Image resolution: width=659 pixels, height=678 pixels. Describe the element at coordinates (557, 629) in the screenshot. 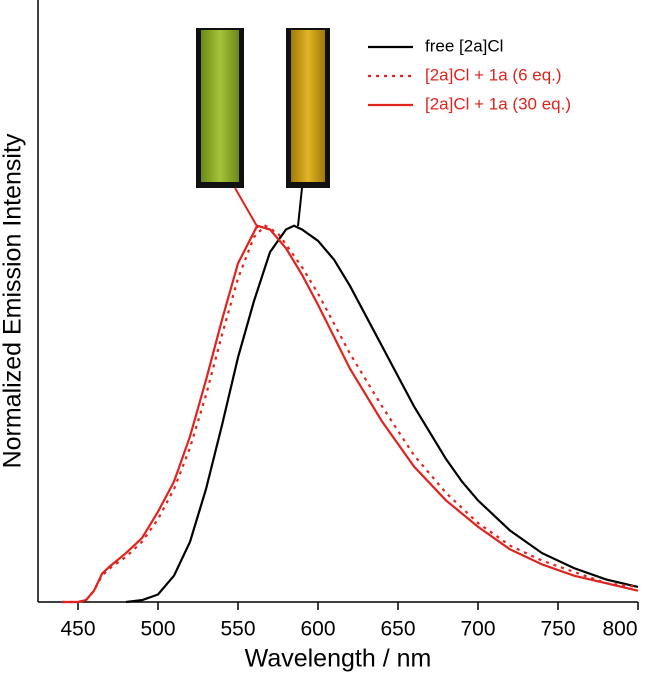

I see `x-tick-label: 750` at that location.